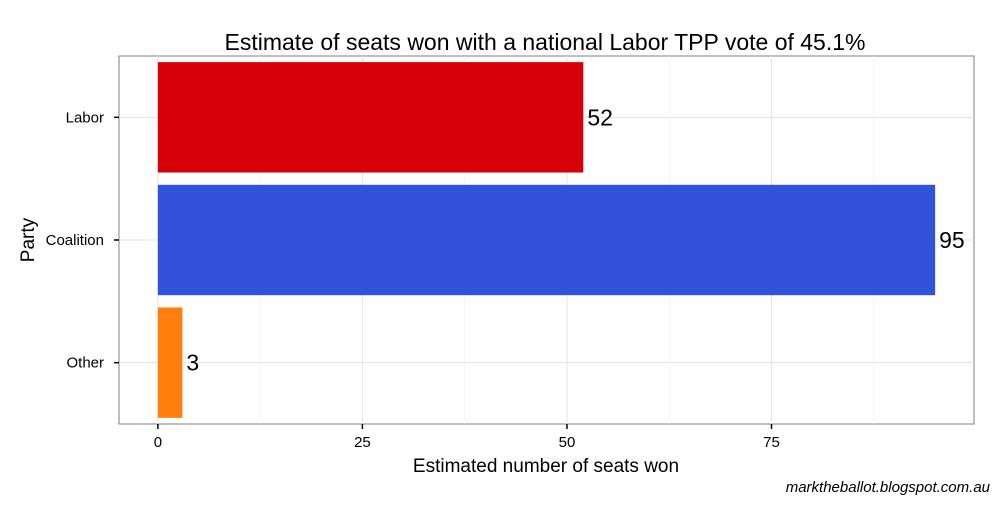  I want to click on x-tick-label: 25, so click(362, 442).